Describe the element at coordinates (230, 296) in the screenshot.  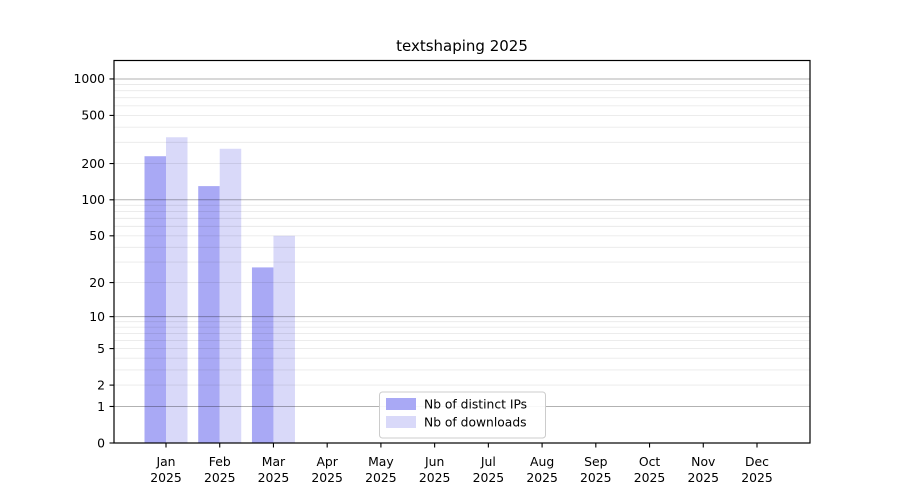
I see `bar-downloads-feb` at that location.